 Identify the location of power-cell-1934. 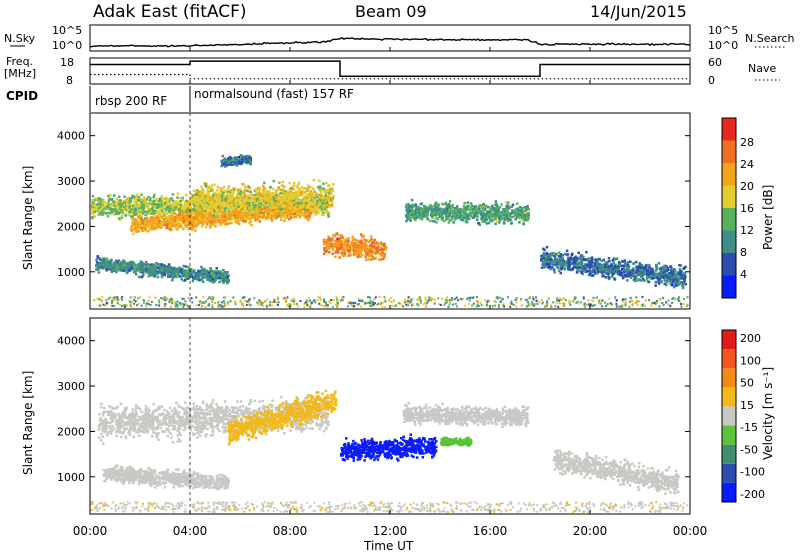
(216, 214).